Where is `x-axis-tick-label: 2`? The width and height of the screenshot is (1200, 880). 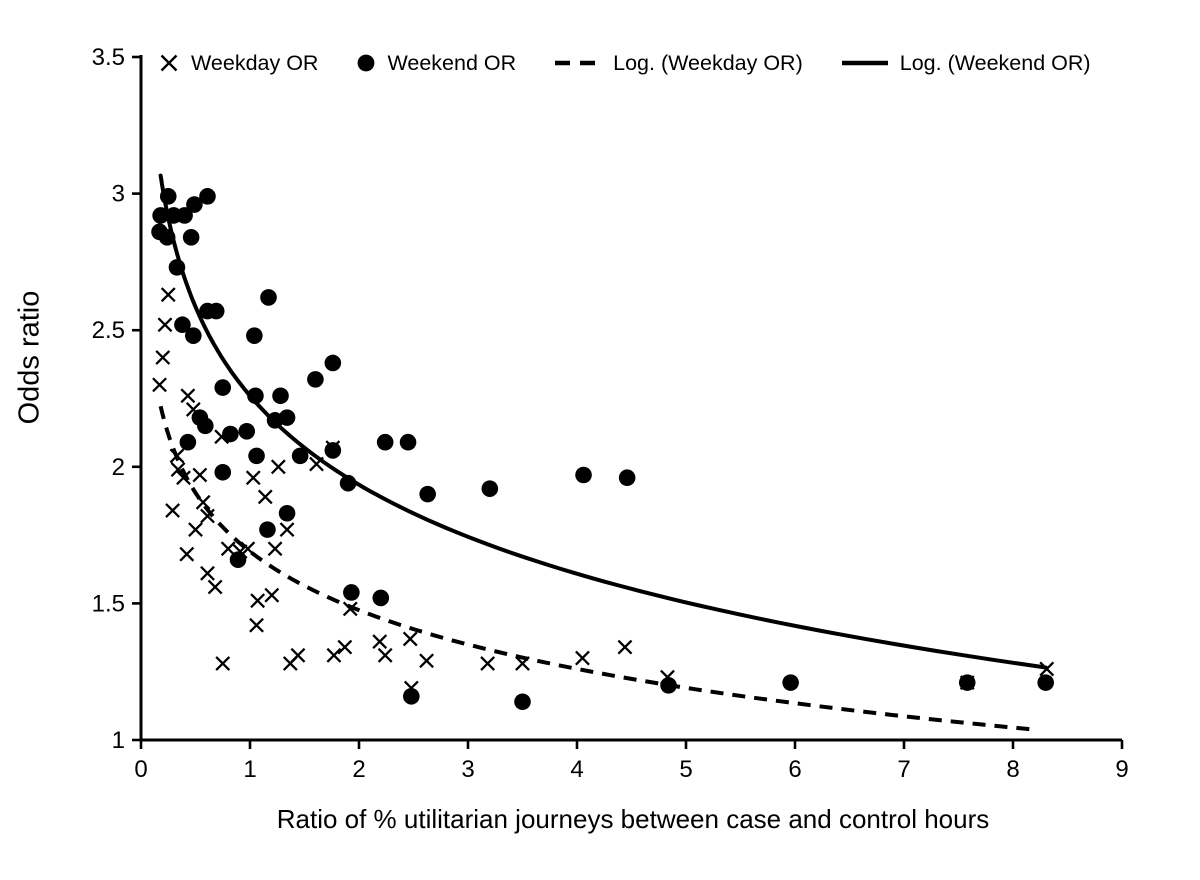
x-axis-tick-label: 2 is located at coordinates (358, 769).